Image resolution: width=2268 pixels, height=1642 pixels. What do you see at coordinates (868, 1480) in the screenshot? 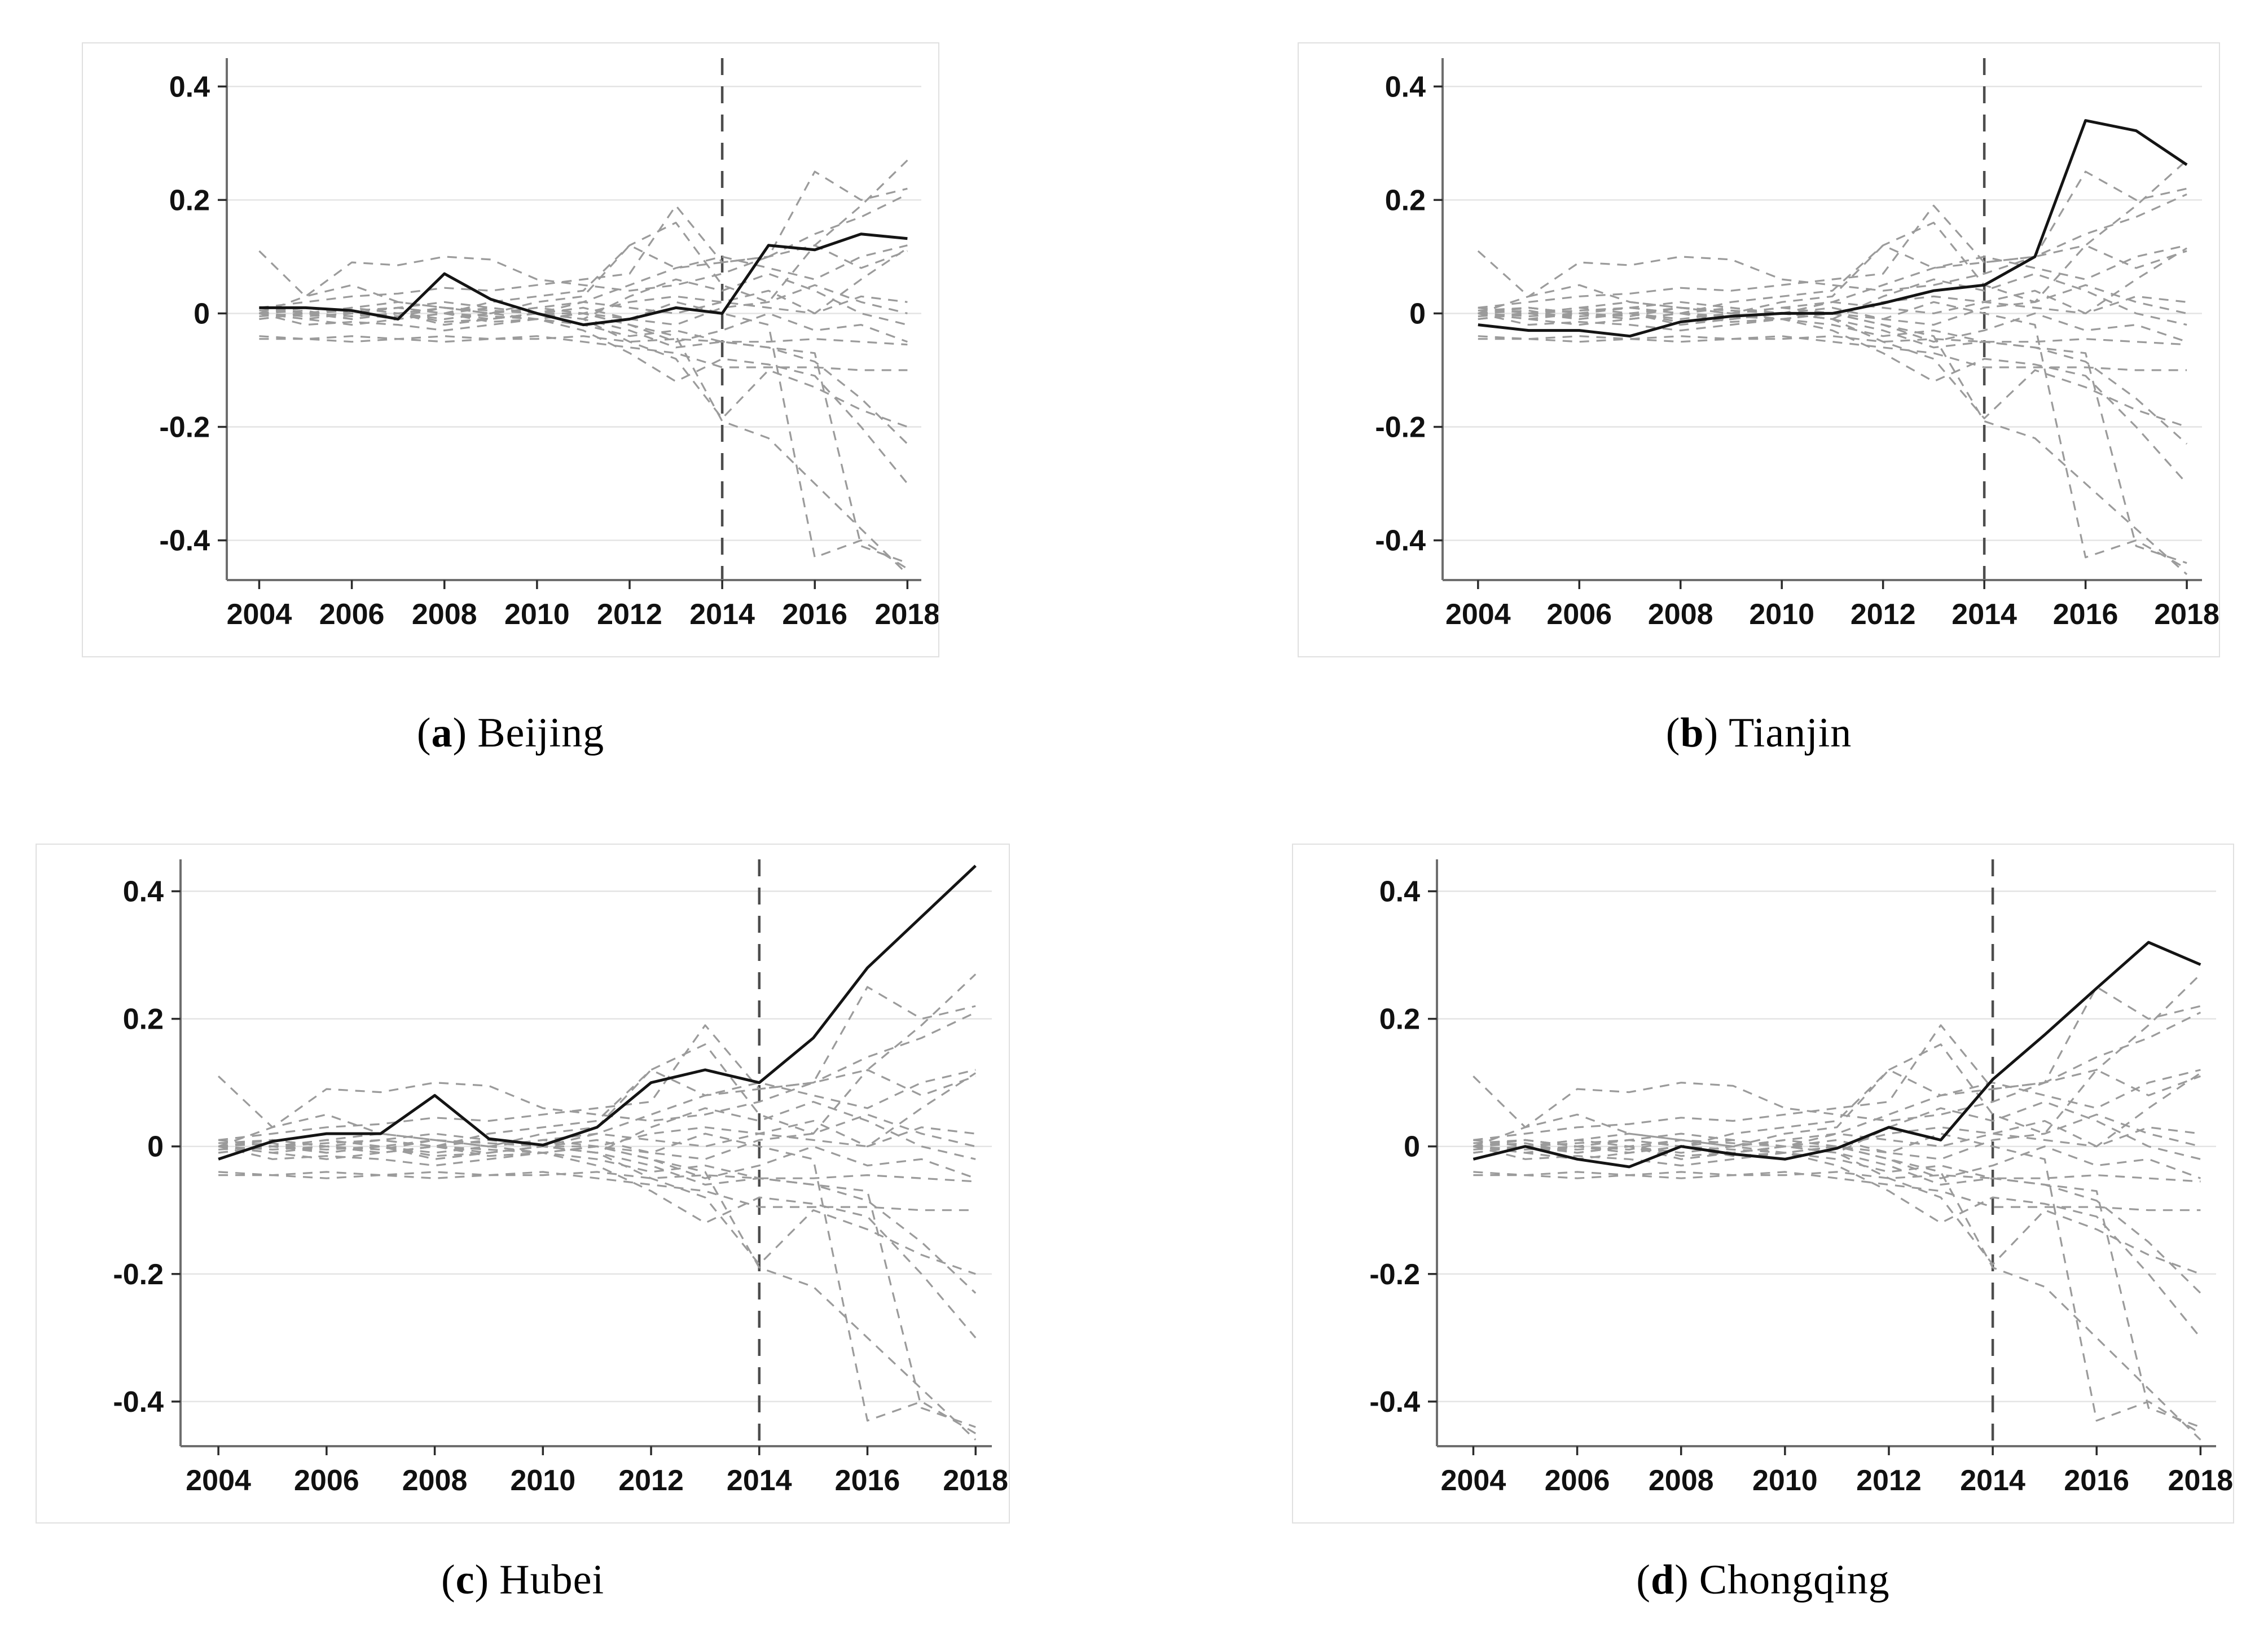
I see `x-tick-label: 2016` at bounding box center [868, 1480].